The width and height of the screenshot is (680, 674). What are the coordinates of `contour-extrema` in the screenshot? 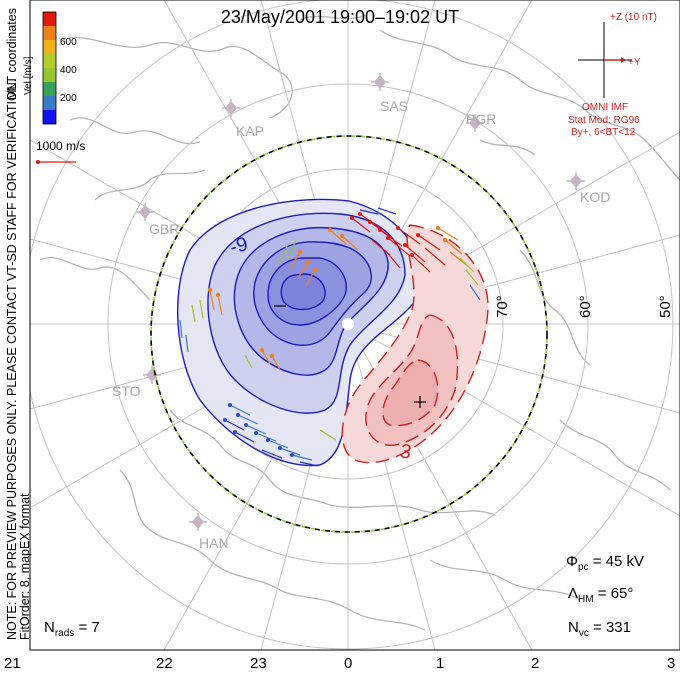 It's located at (350, 356).